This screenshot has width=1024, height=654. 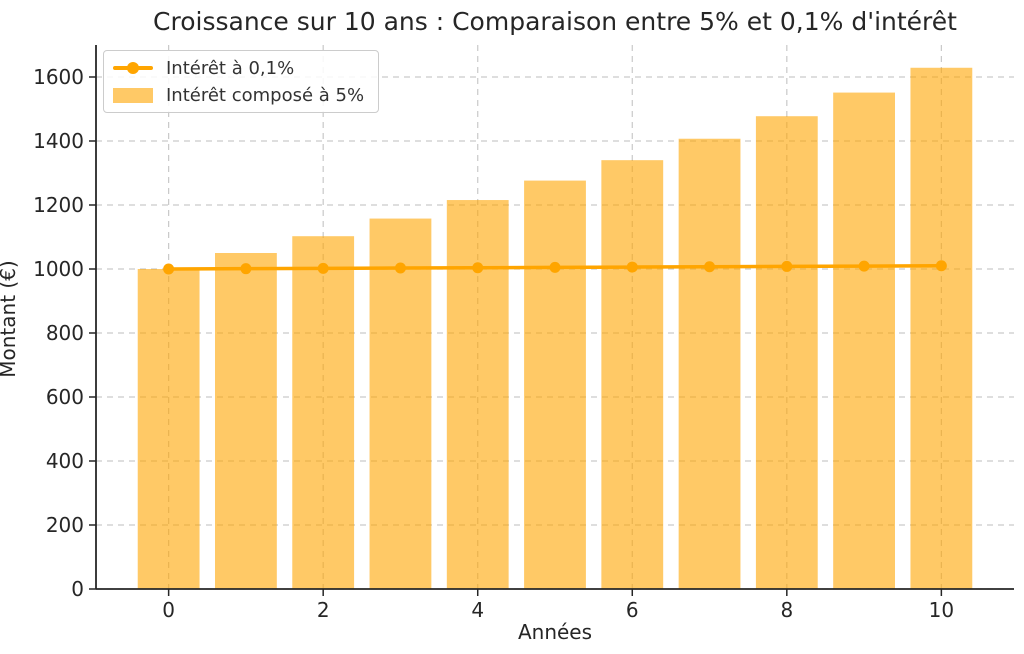 What do you see at coordinates (632, 610) in the screenshot?
I see `x-tick-label: 6` at bounding box center [632, 610].